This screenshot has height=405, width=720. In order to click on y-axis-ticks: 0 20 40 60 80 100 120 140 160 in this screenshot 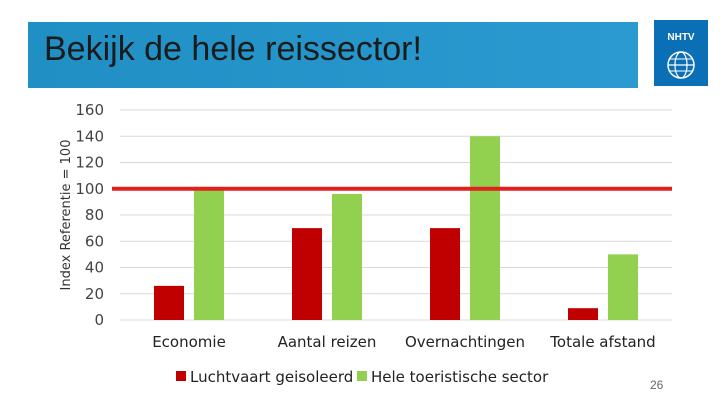, I will do `click(89, 215)`.